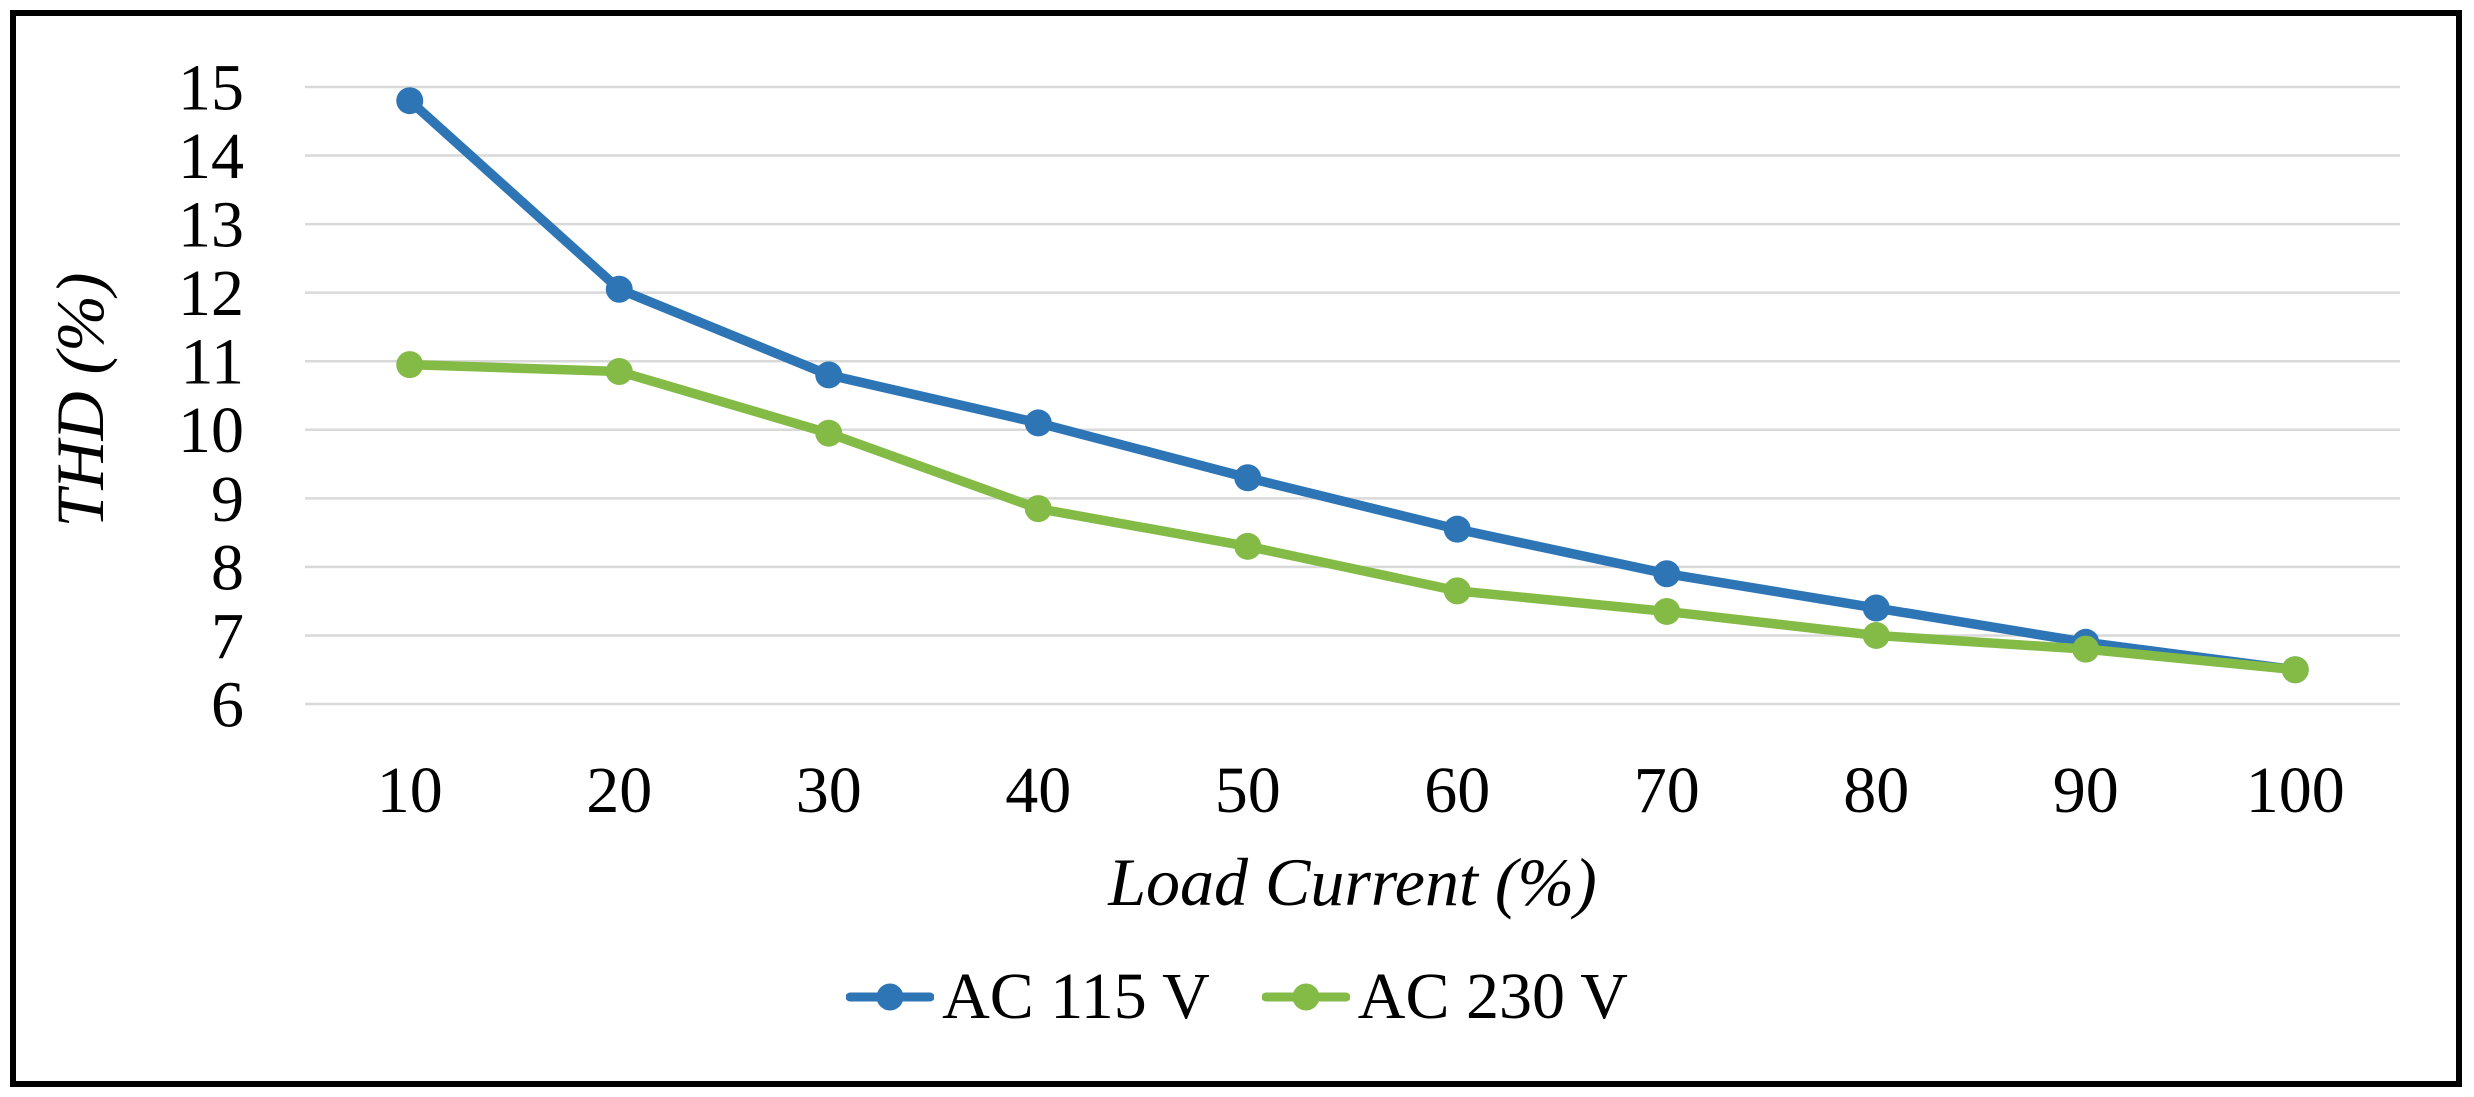 This screenshot has width=2474, height=1097. I want to click on data-point-ac-230-v-x90, so click(2086, 649).